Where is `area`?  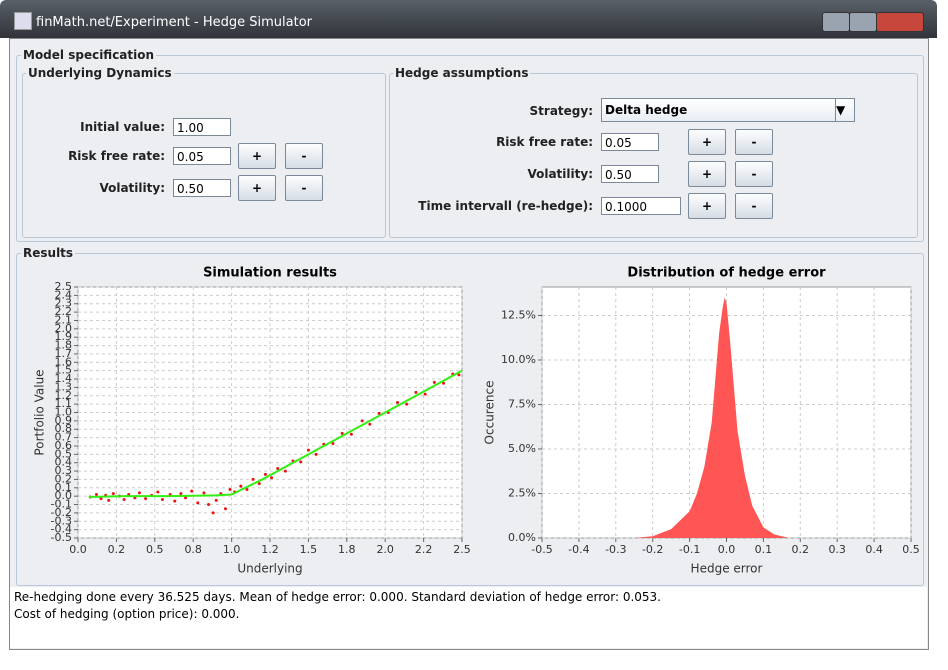
area is located at coordinates (712, 417).